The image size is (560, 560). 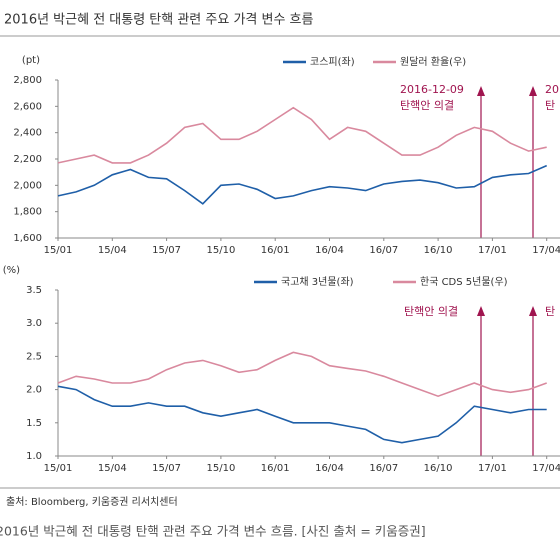 What do you see at coordinates (11, 270) in the screenshot?
I see `y-axis-label: (%)` at bounding box center [11, 270].